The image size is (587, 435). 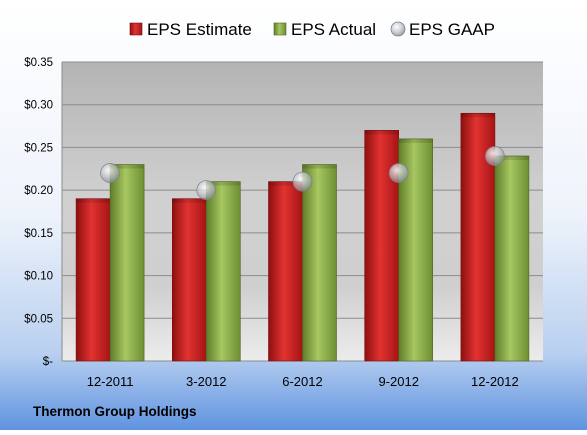 I want to click on legend-label: EPS Actual, so click(x=333, y=29).